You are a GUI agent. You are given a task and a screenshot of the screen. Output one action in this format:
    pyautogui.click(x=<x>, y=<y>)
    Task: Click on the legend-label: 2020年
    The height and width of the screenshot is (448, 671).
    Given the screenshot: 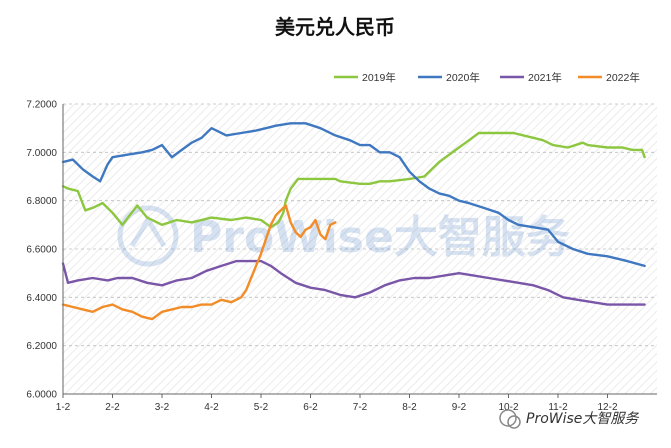 What is the action you would take?
    pyautogui.click(x=463, y=77)
    